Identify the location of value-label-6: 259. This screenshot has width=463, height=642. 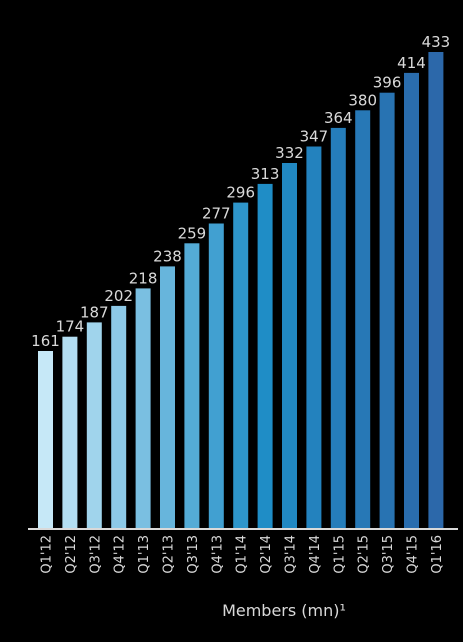
(192, 233).